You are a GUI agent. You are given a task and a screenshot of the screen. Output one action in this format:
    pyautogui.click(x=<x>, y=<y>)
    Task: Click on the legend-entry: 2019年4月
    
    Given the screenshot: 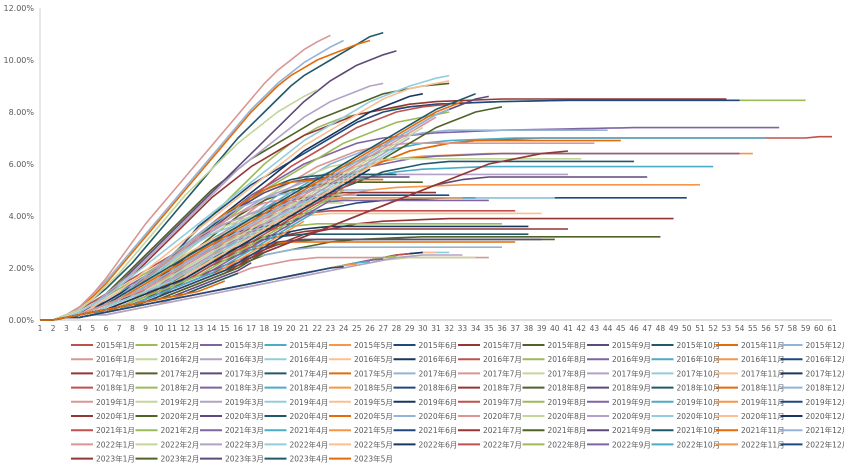 What is the action you would take?
    pyautogui.click(x=309, y=402)
    